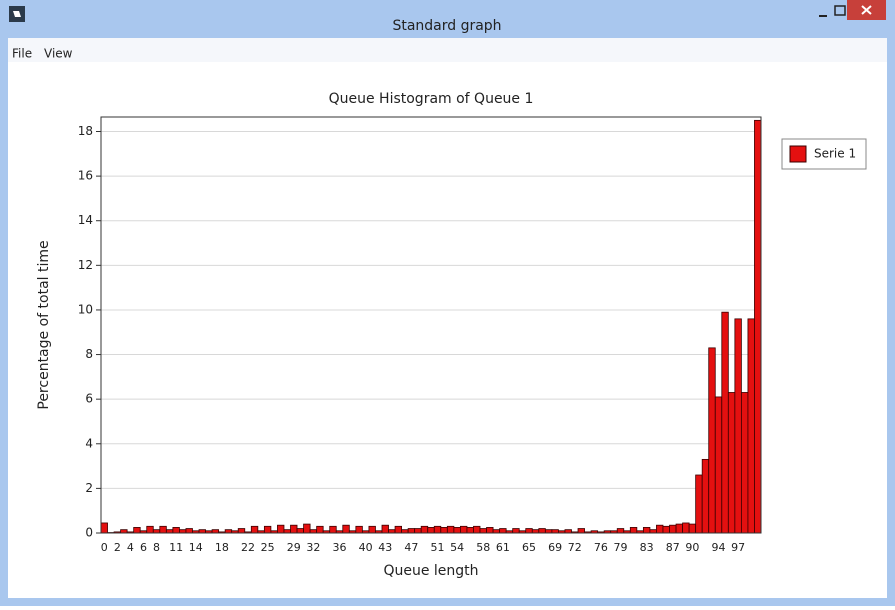  Describe the element at coordinates (58, 54) in the screenshot. I see `menu-view: View` at that location.